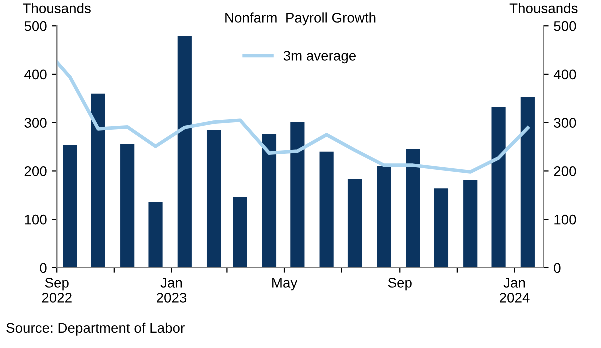  What do you see at coordinates (400, 284) in the screenshot?
I see `x-tick-label: Sep` at bounding box center [400, 284].